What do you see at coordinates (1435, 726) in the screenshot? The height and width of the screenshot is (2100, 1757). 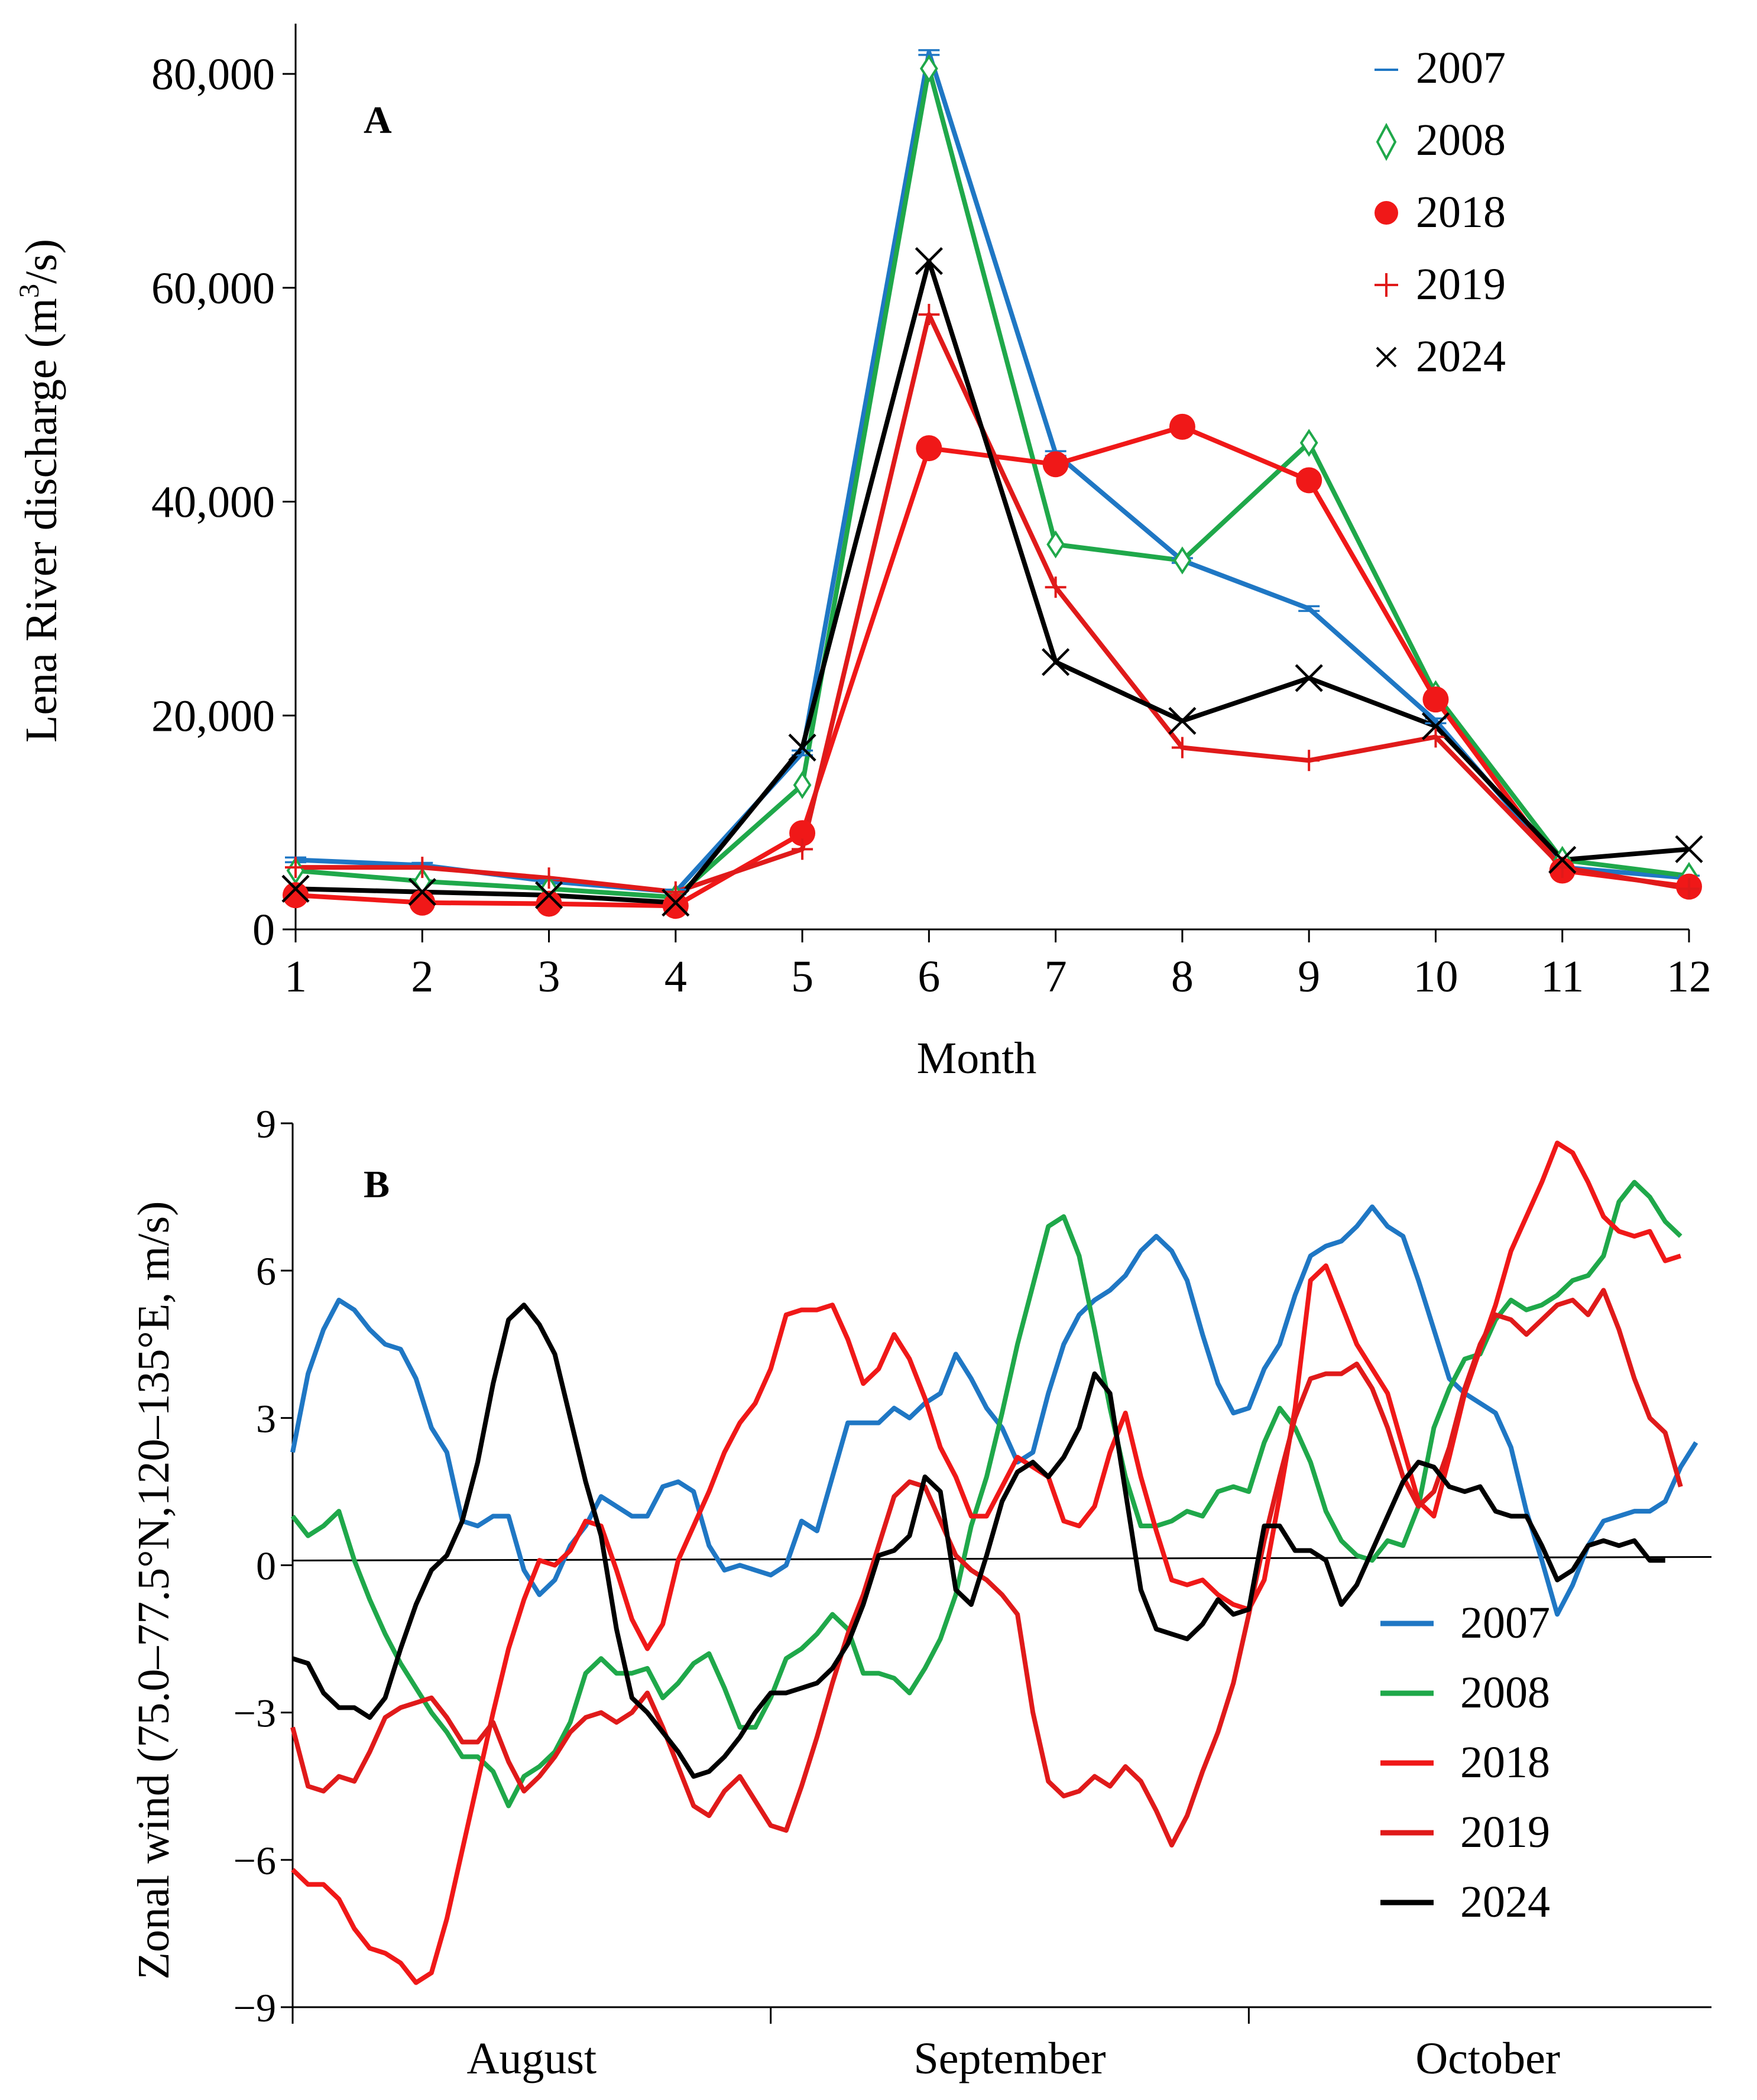 I see `point-2024-m10-b` at bounding box center [1435, 726].